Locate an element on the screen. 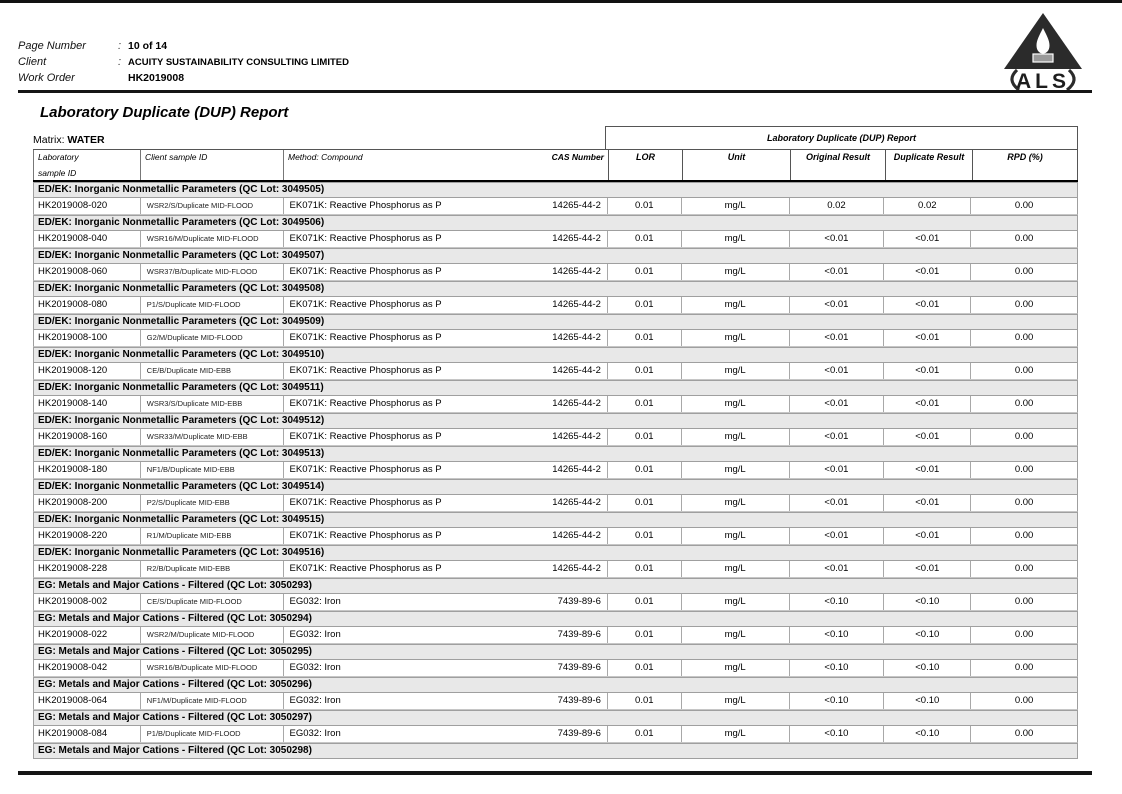 Image resolution: width=1122 pixels, height=794 pixels. duplicate-result-cell: 0.02 is located at coordinates (928, 206).